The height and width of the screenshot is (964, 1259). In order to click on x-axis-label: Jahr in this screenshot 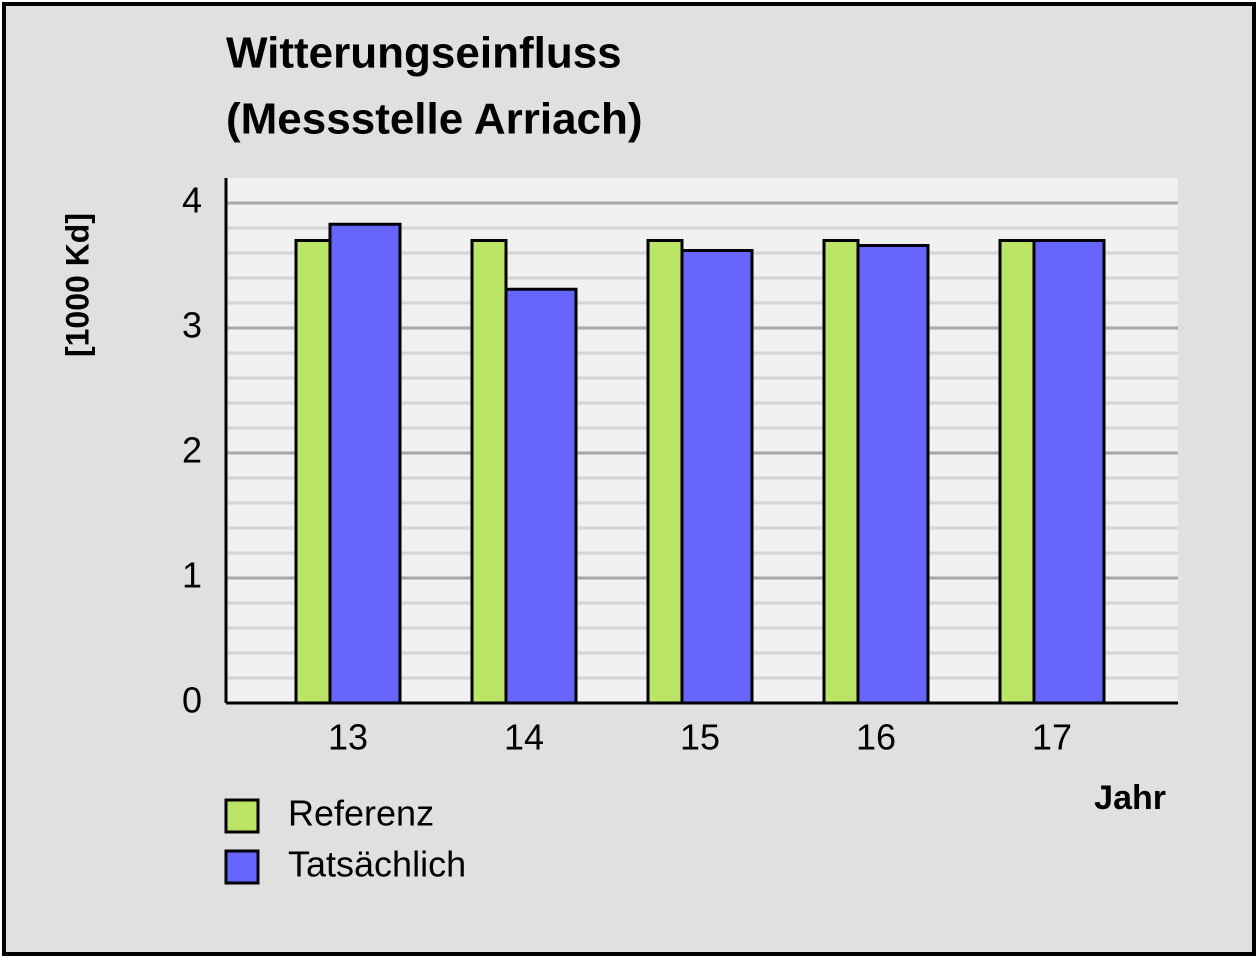, I will do `click(1130, 798)`.